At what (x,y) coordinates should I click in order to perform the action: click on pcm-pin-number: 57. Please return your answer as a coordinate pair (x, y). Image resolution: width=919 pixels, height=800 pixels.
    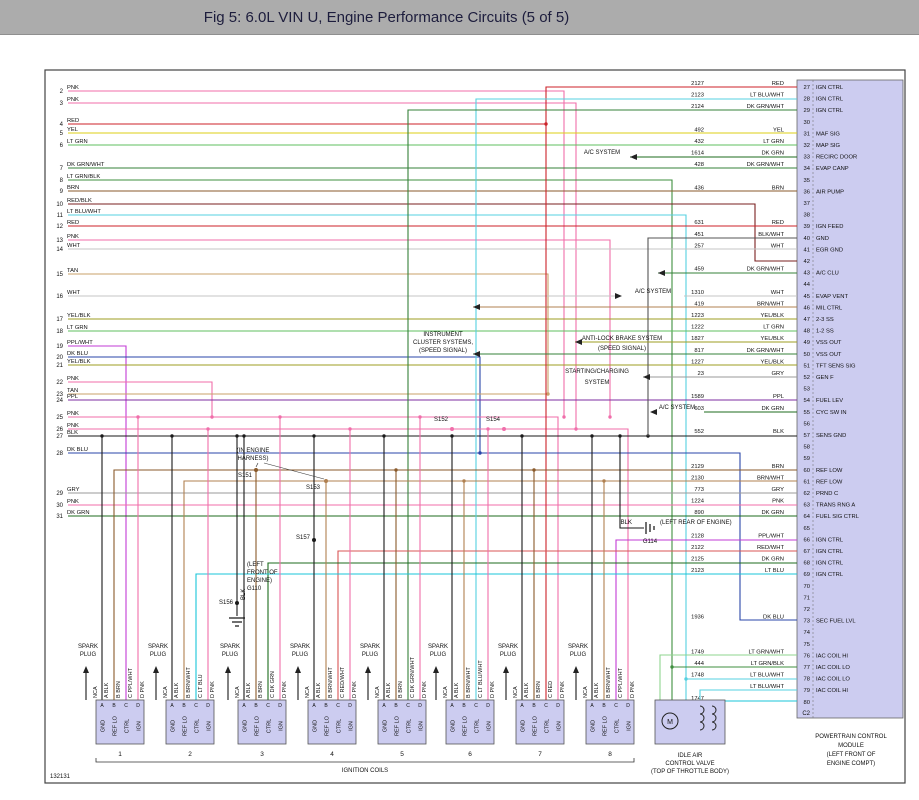
    Looking at the image, I should click on (807, 436).